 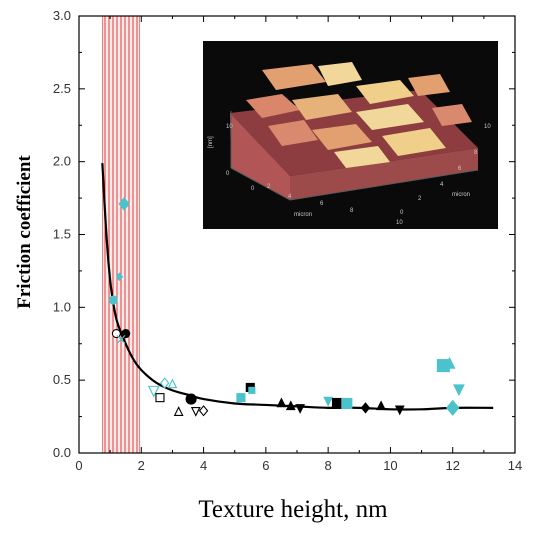 I want to click on x-tick-label: 8, so click(x=328, y=465).